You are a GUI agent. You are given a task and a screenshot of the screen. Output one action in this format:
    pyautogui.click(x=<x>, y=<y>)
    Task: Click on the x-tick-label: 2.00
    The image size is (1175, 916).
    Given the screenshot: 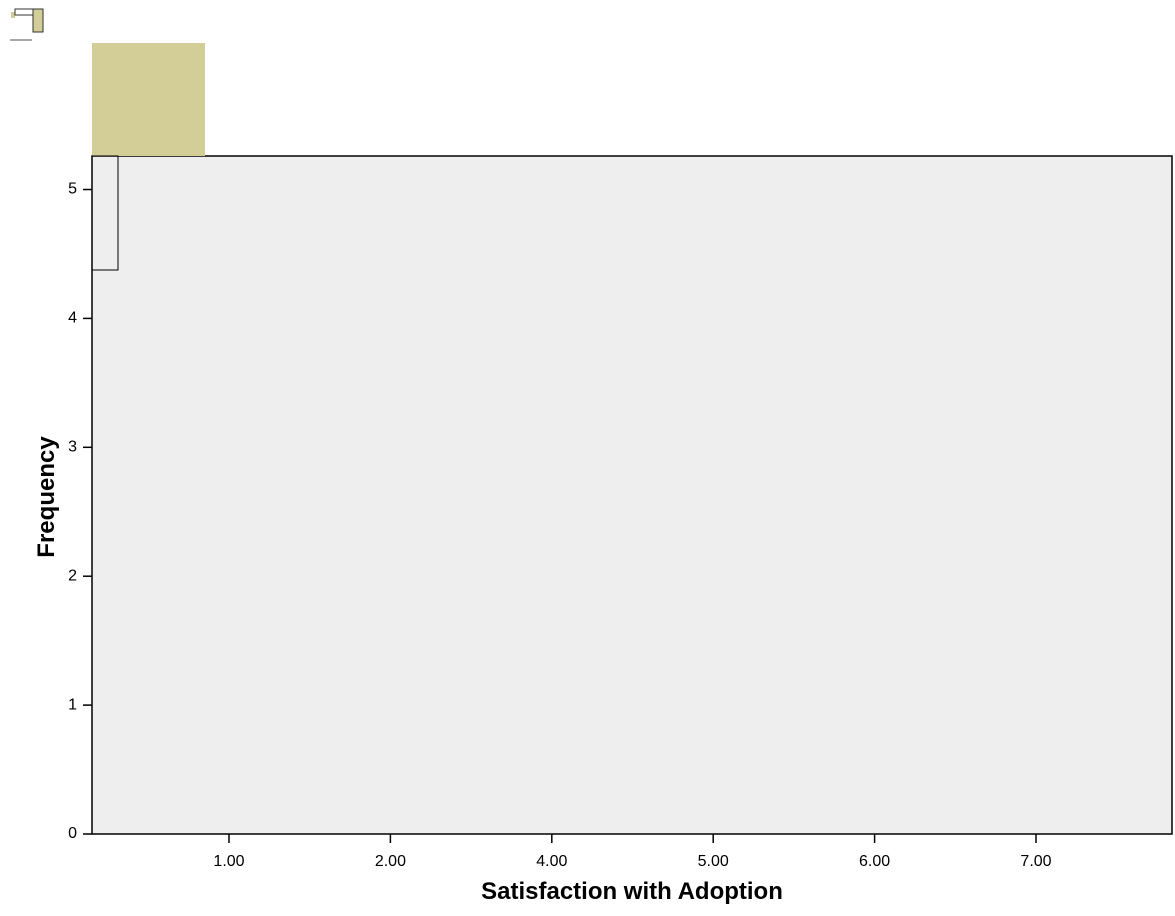 What is the action you would take?
    pyautogui.click(x=390, y=861)
    